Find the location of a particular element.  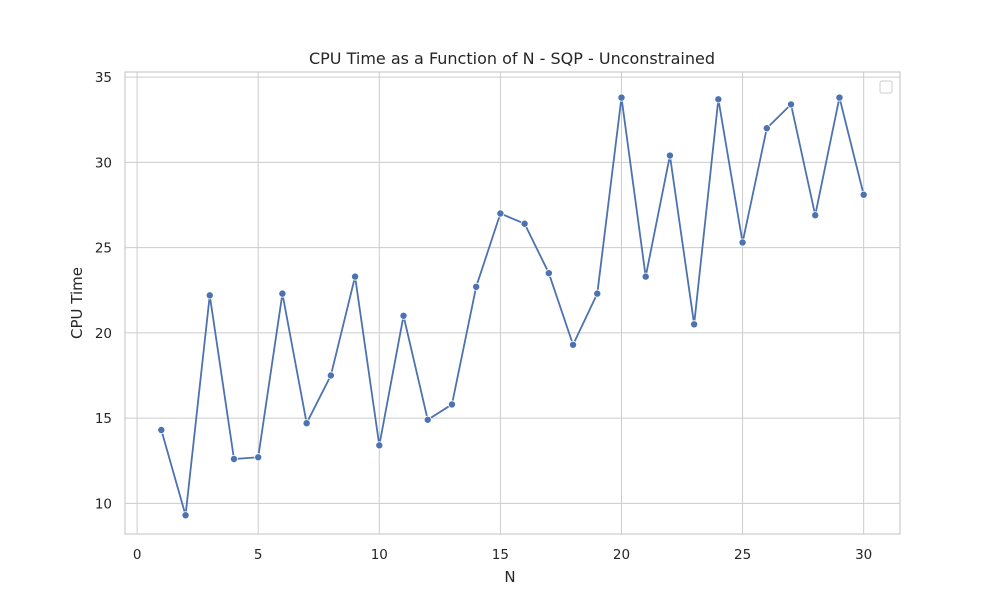

x-tick-label: 0 is located at coordinates (137, 555).